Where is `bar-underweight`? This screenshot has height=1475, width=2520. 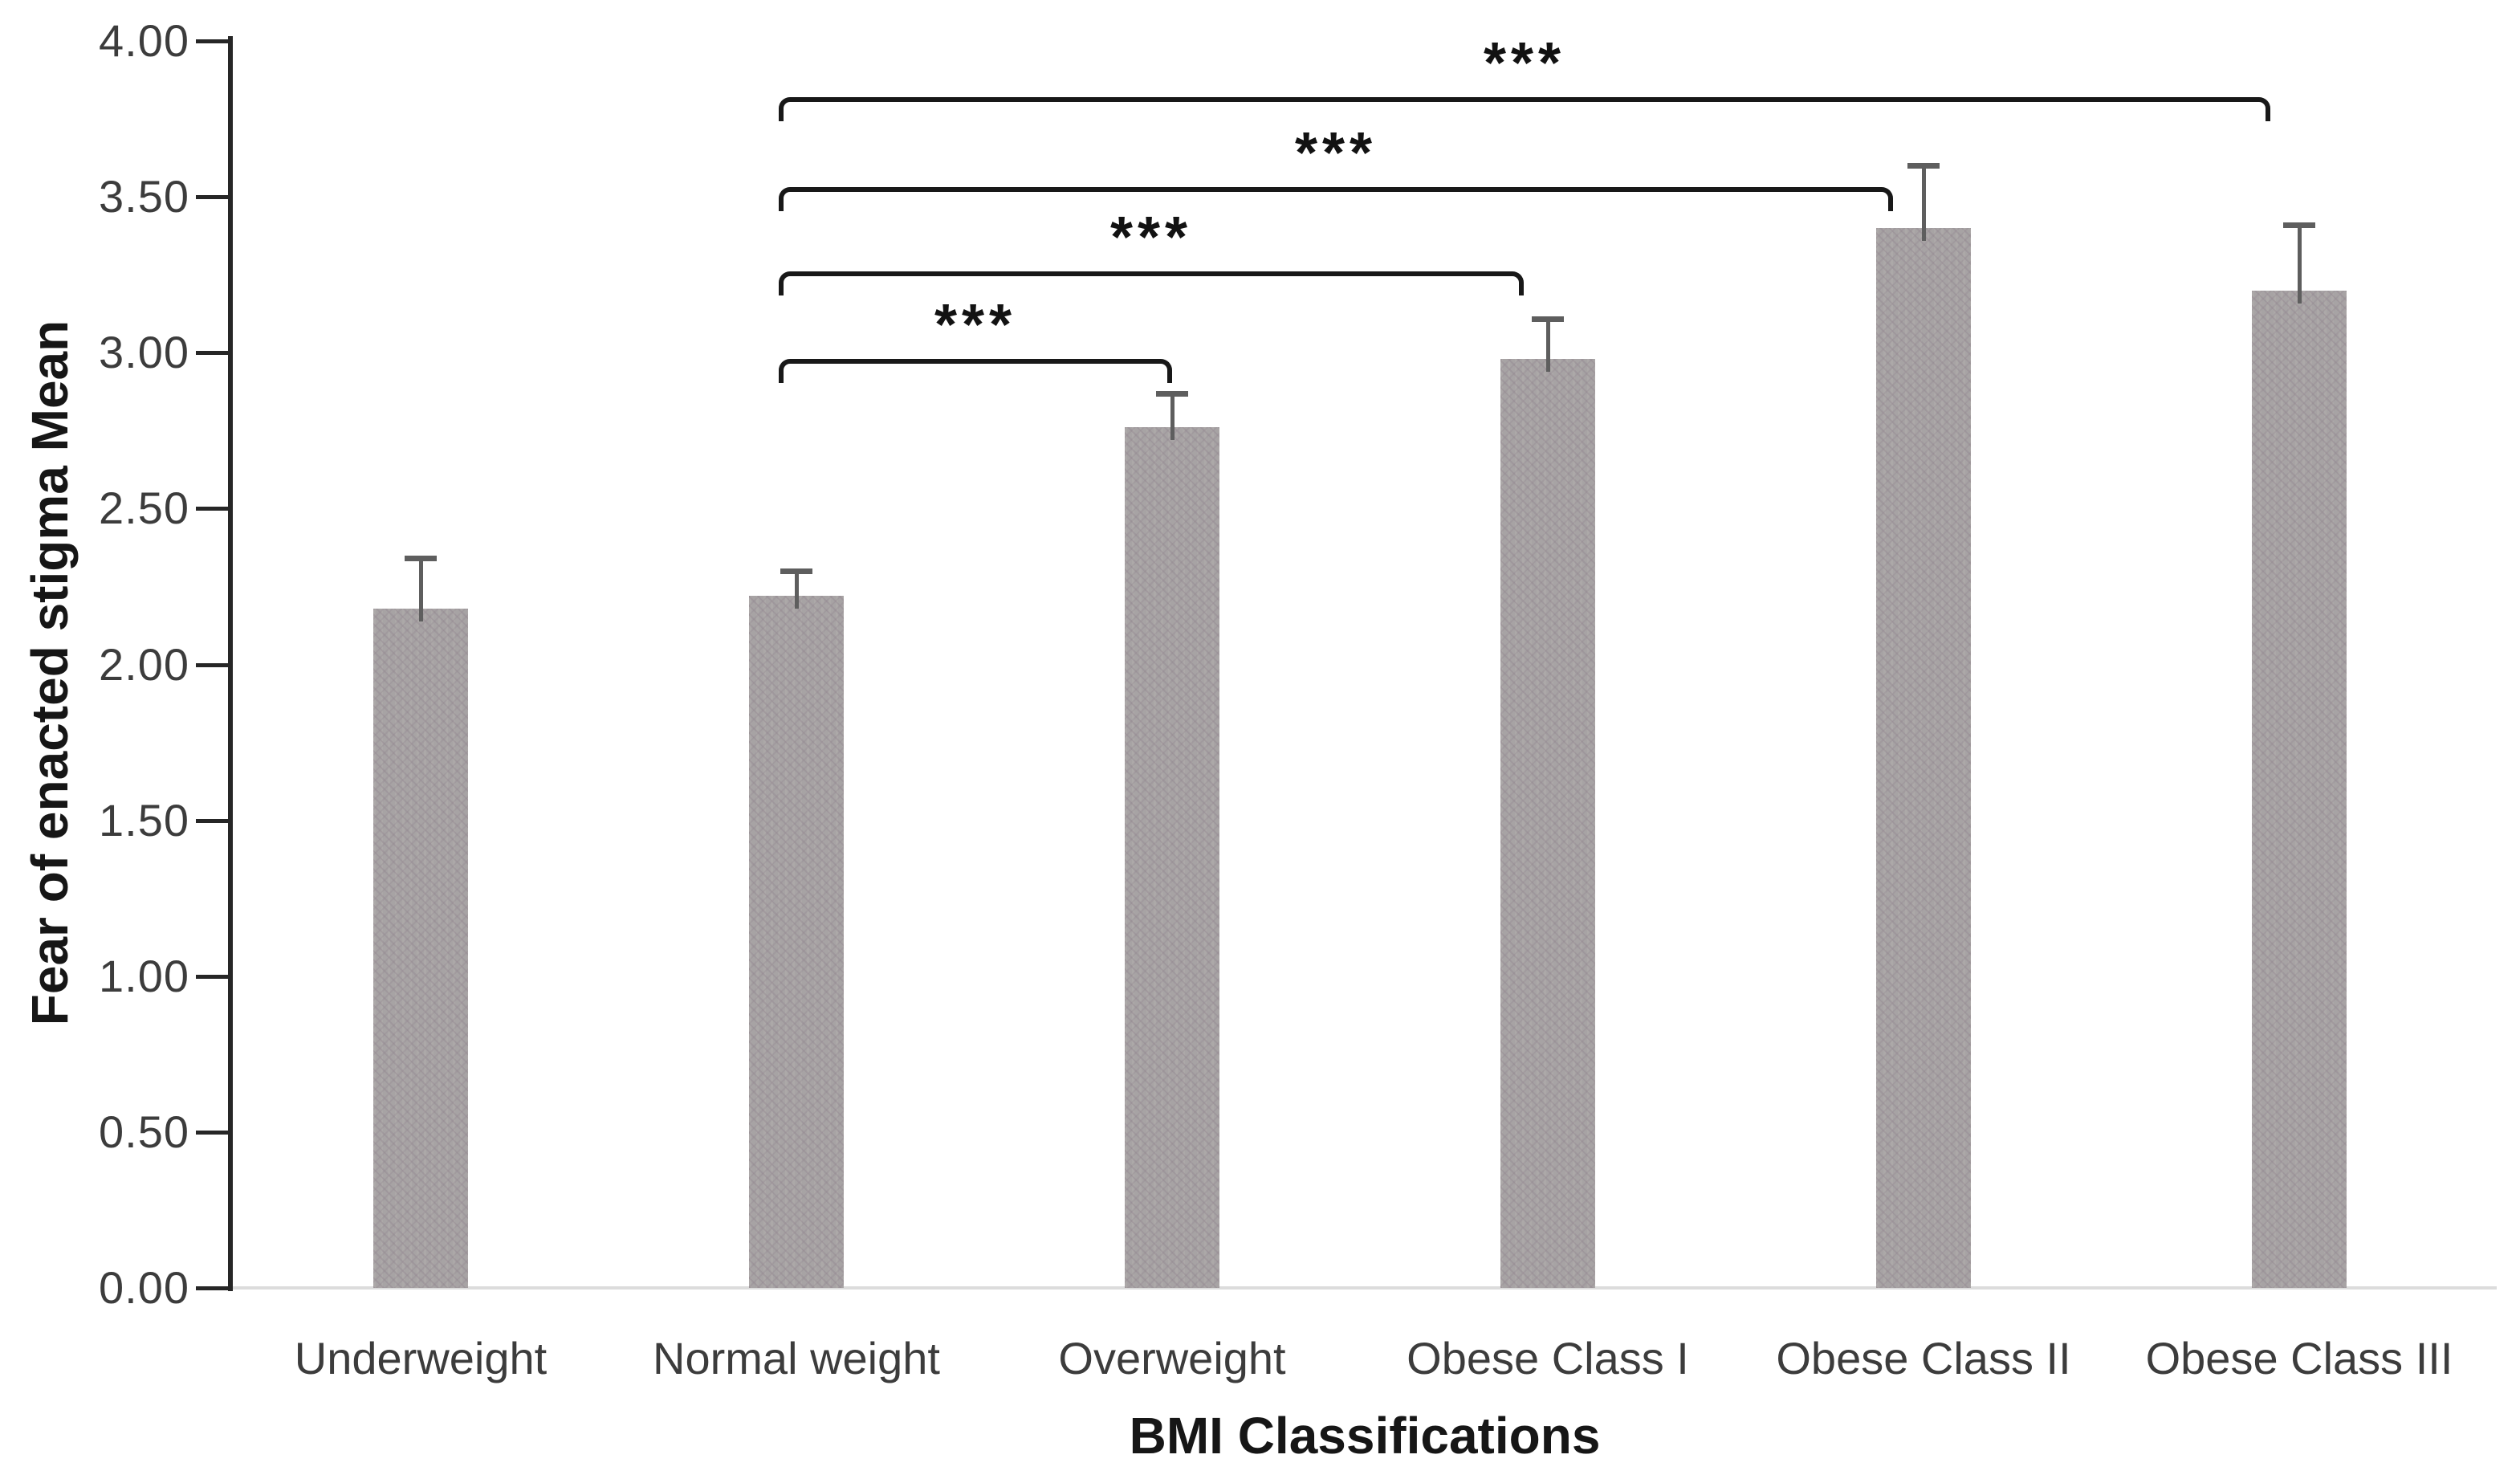
bar-underweight is located at coordinates (420, 948).